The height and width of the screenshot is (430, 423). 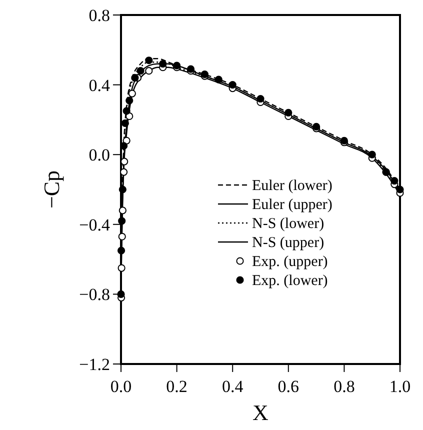 I want to click on y-tick-label: −1.2, so click(x=94, y=364).